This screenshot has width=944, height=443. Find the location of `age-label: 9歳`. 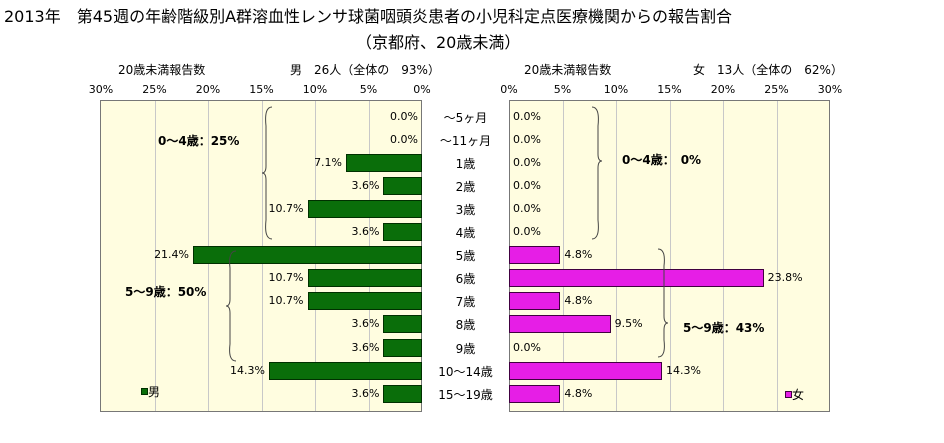

age-label: 9歳 is located at coordinates (465, 348).